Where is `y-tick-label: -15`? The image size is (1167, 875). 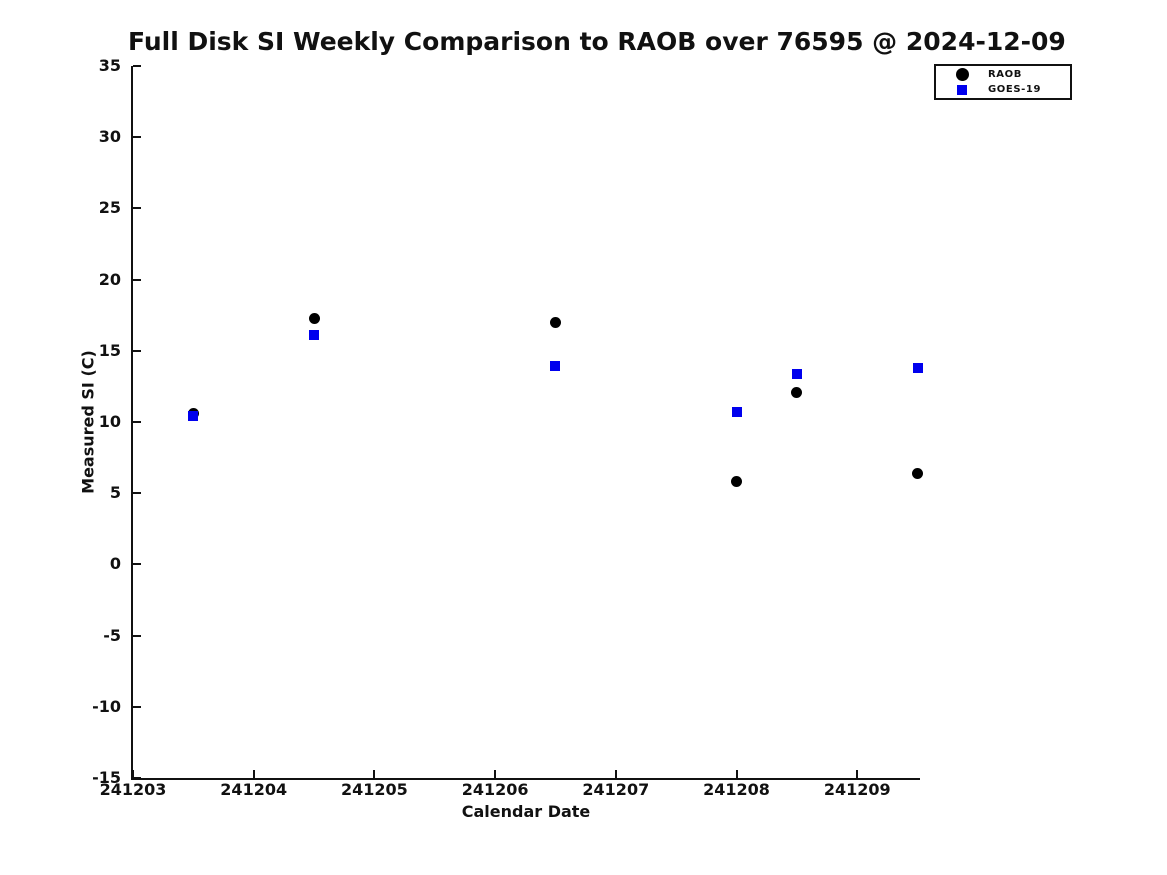
y-tick-label: -15 is located at coordinates (106, 777).